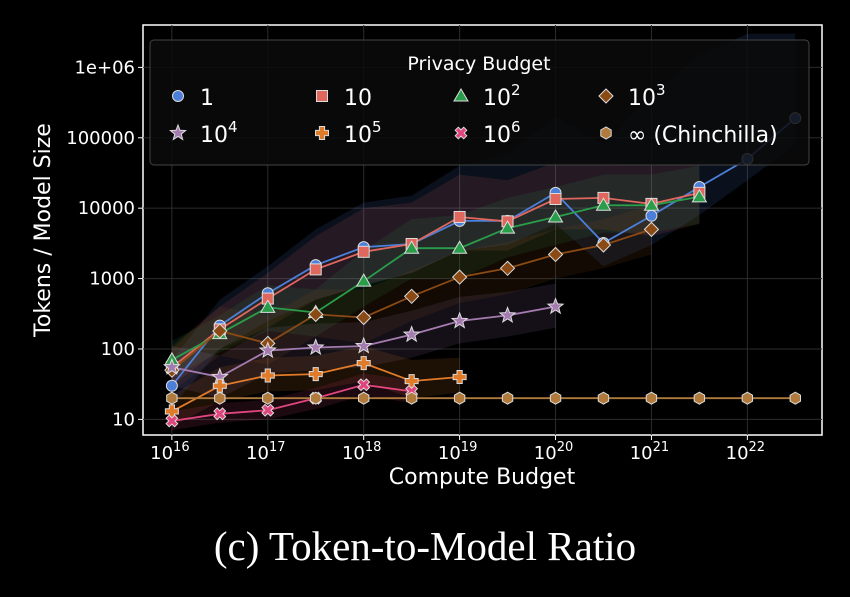 This screenshot has width=850, height=597. What do you see at coordinates (649, 452) in the screenshot?
I see `x-tick-label: 1021` at bounding box center [649, 452].